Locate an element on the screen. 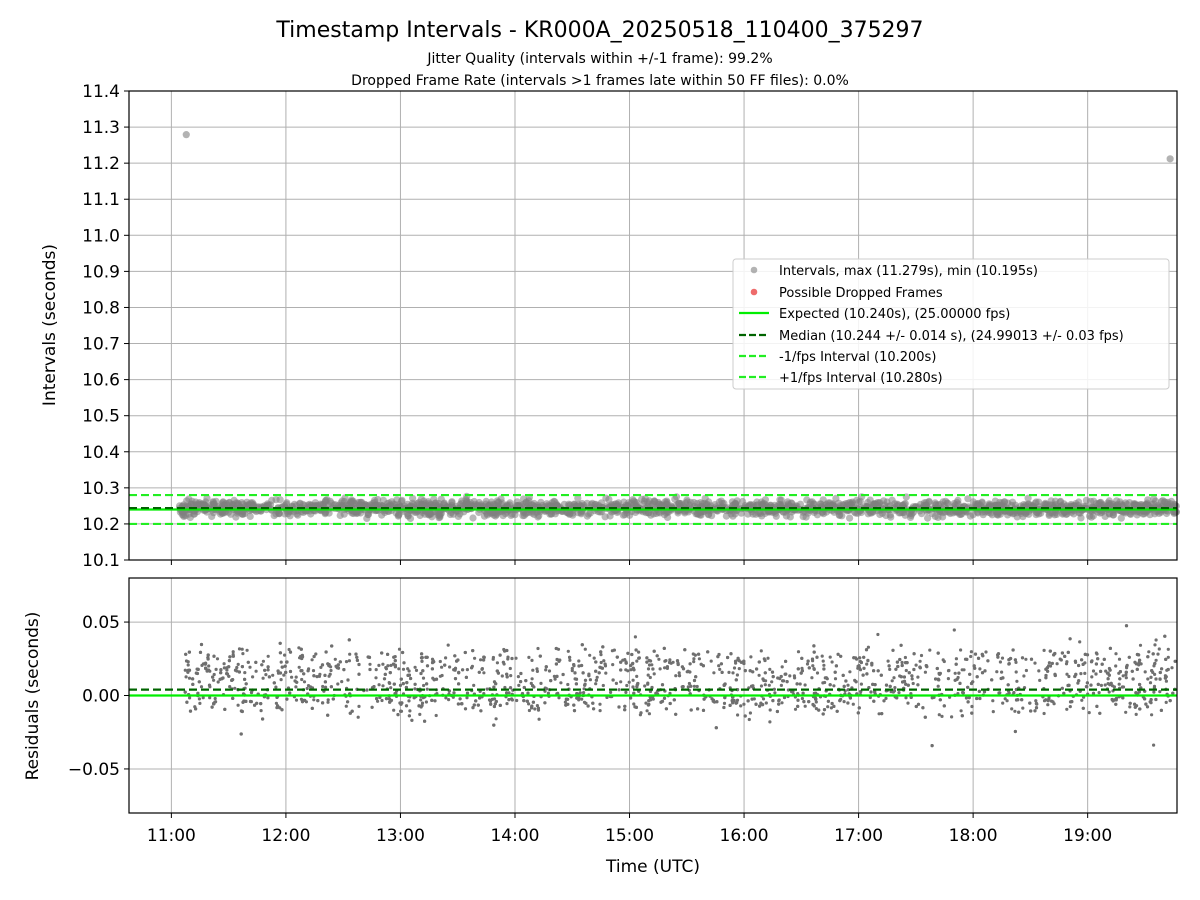 The width and height of the screenshot is (1200, 900). legend-label-intervals: Intervals, max (11.279s), min (10.195s) is located at coordinates (908, 271).